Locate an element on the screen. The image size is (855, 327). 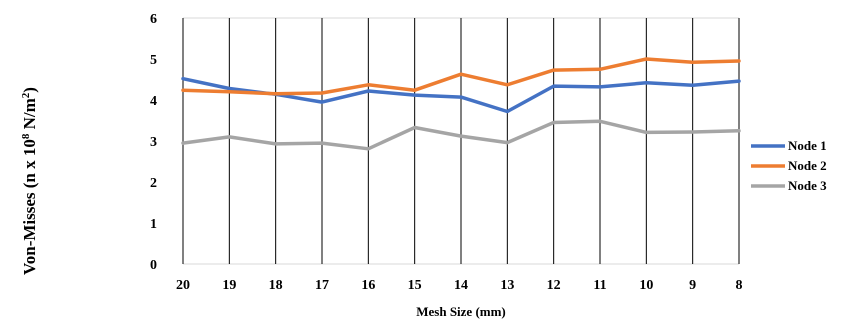
legend-label: Node 1 is located at coordinates (807, 145).